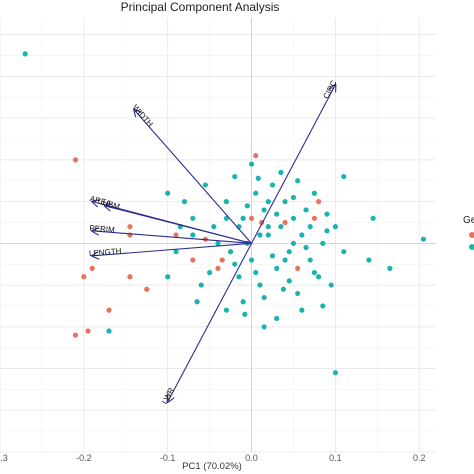  Describe the element at coordinates (471, 247) in the screenshot. I see `legend-key-teal` at that location.